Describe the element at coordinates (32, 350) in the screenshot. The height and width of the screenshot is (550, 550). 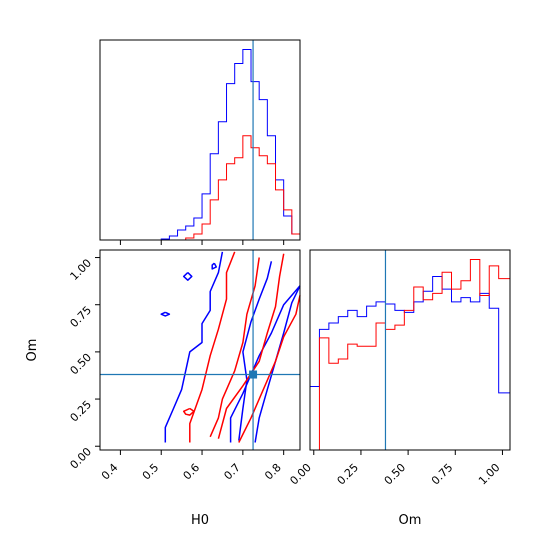
I see `y-axis-label-om: Om` at that location.